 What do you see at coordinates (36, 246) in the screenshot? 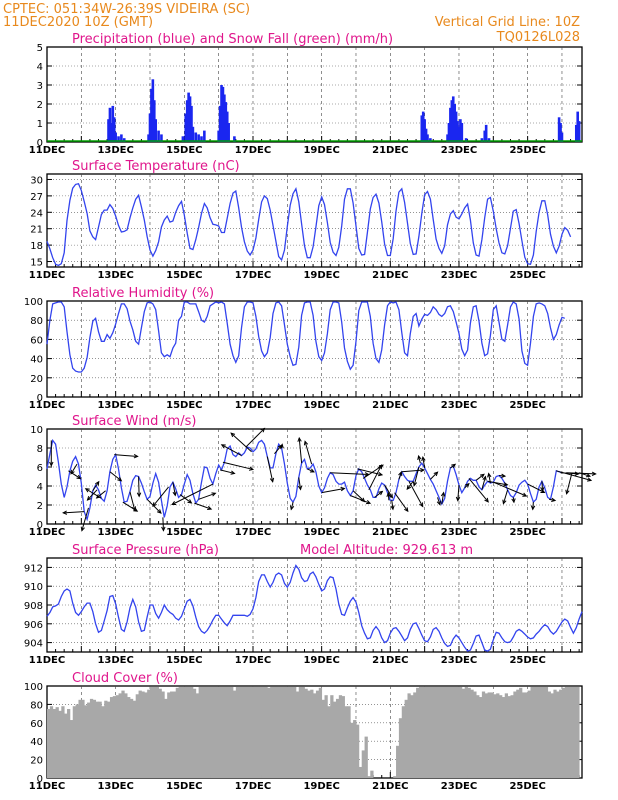
I see `y-tick-label: 18` at bounding box center [36, 246].